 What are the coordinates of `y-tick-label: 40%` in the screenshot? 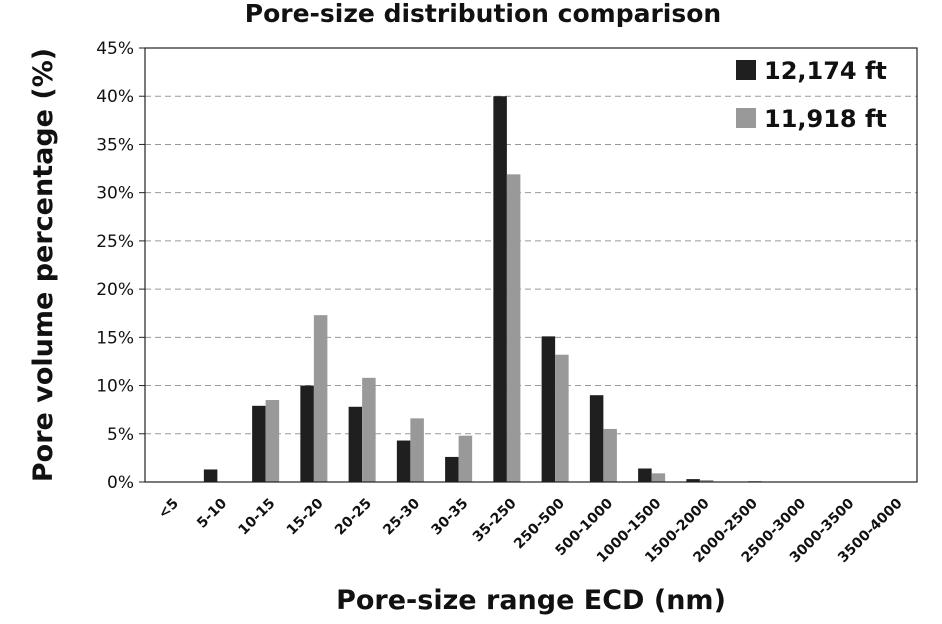 It's located at (115, 97).